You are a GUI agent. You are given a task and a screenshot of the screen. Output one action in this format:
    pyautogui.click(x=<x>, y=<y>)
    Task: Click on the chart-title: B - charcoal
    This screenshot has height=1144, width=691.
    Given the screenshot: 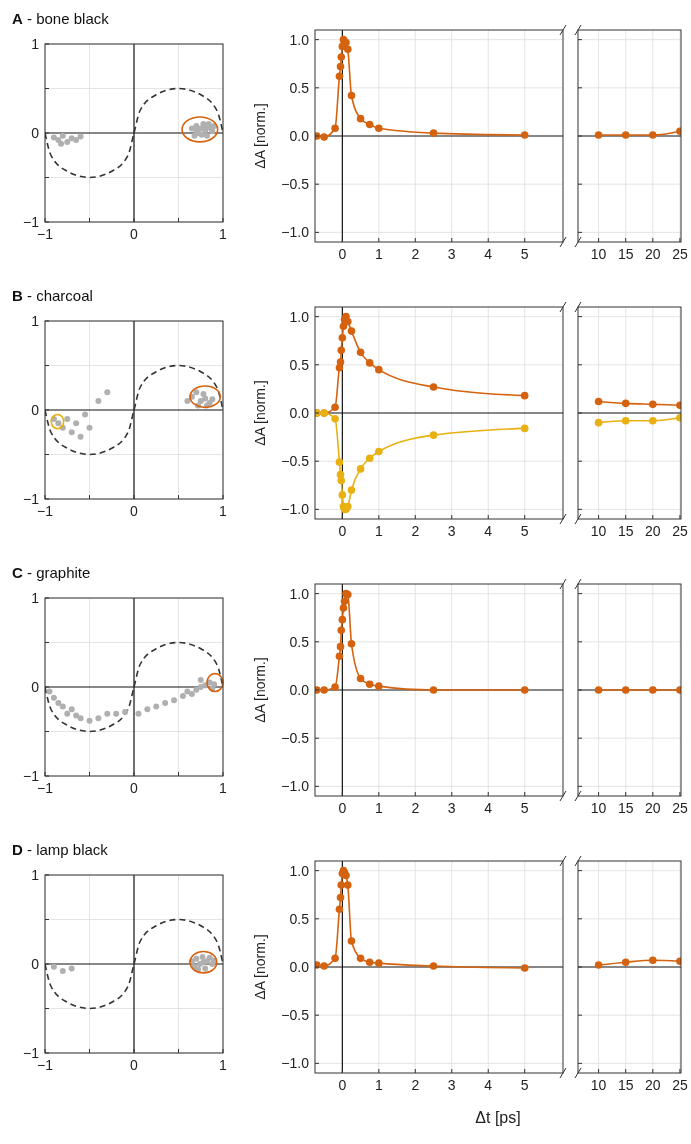 What is the action you would take?
    pyautogui.click(x=52, y=295)
    